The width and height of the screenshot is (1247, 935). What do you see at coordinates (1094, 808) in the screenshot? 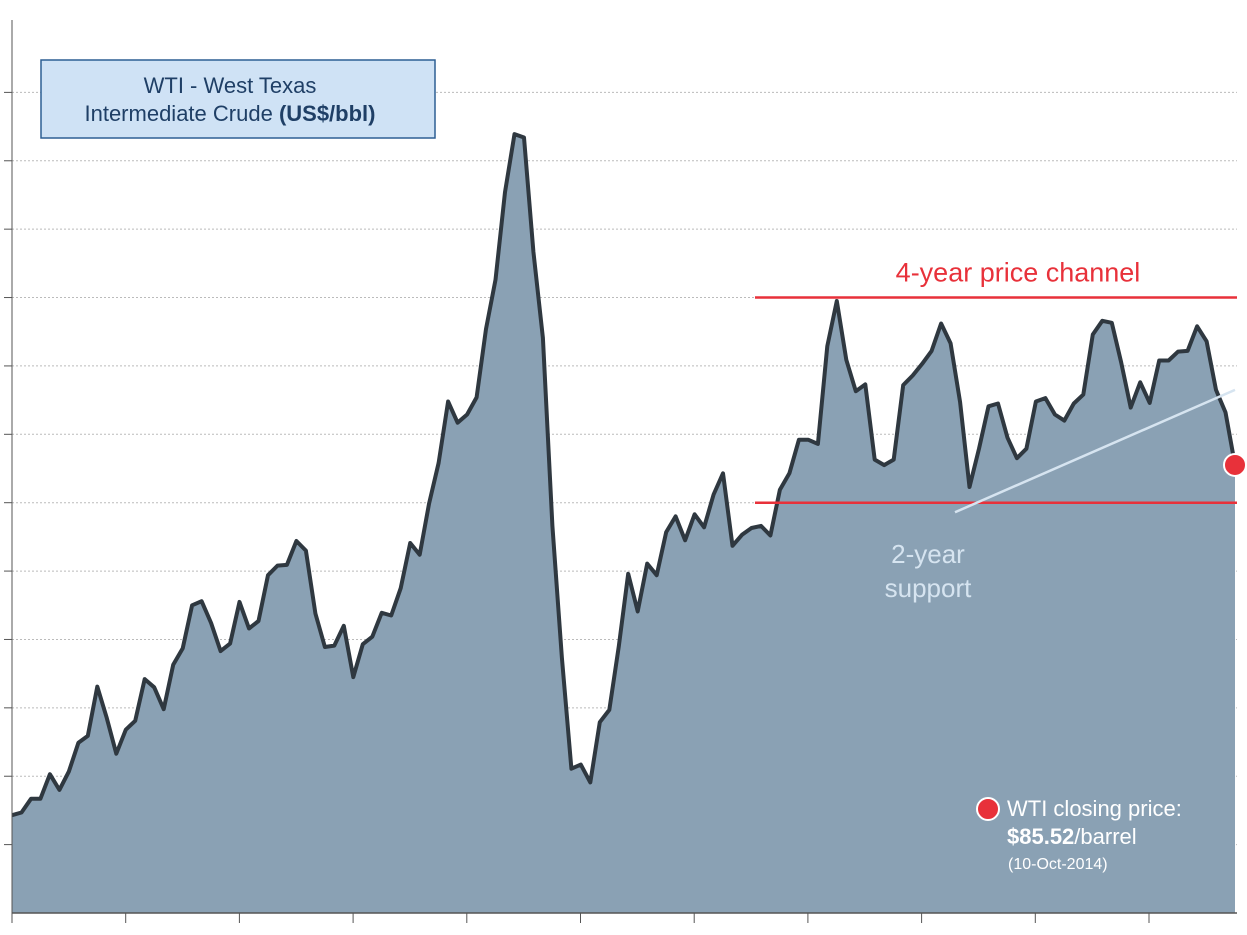
I see `legend-label: WTI closing price:` at bounding box center [1094, 808].